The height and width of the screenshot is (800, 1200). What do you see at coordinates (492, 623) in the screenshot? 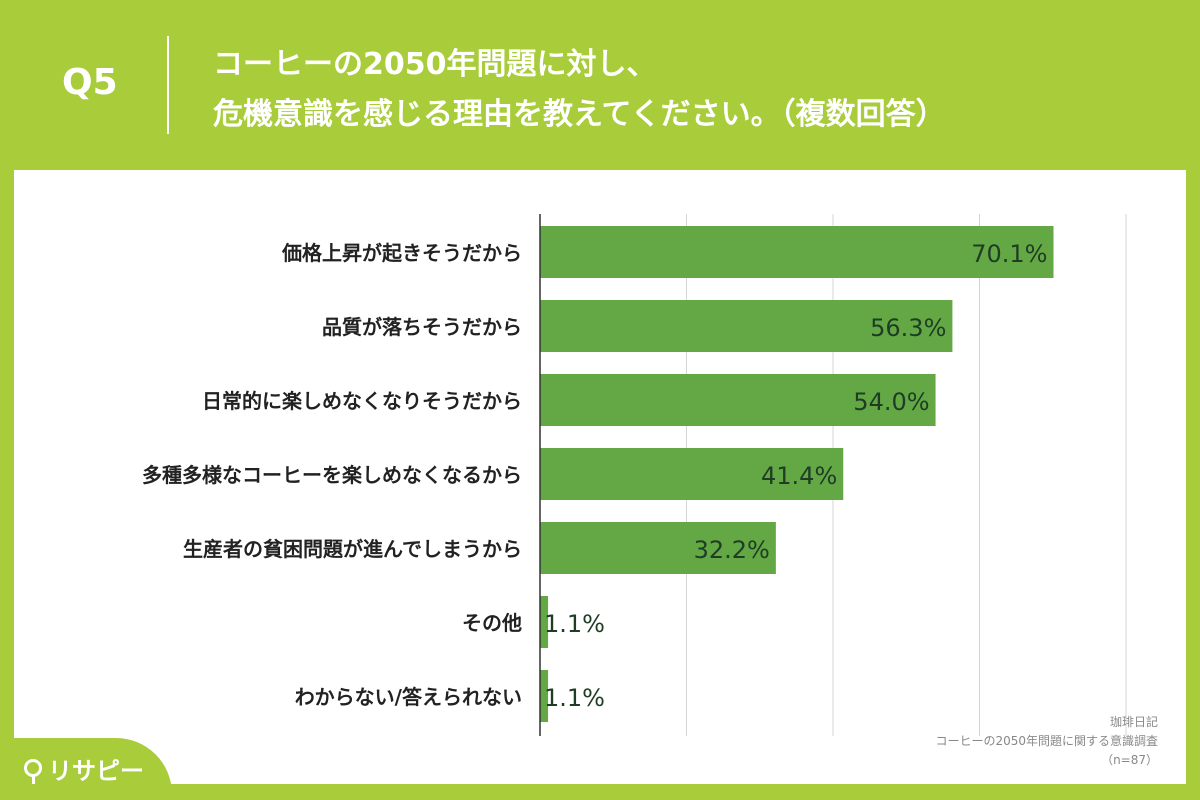
I see `category-label-5: その他` at bounding box center [492, 623].